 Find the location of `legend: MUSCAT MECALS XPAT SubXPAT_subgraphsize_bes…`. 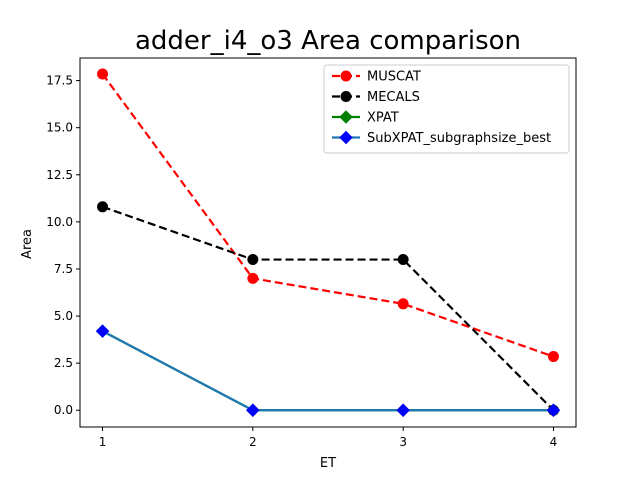

legend: MUSCAT MECALS XPAT SubXPAT_subgraphsize_bes… is located at coordinates (446, 109).